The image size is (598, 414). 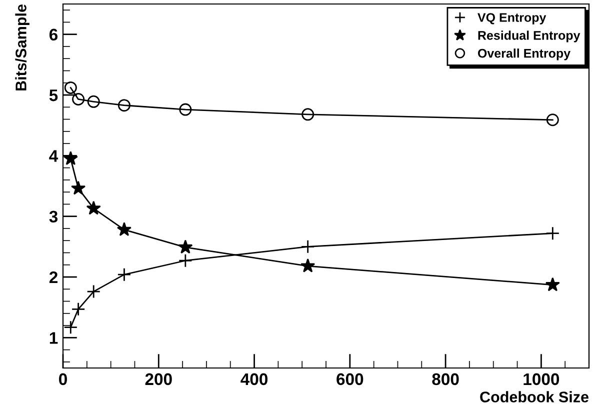 What do you see at coordinates (350, 379) in the screenshot?
I see `x-tick-label: 600` at bounding box center [350, 379].